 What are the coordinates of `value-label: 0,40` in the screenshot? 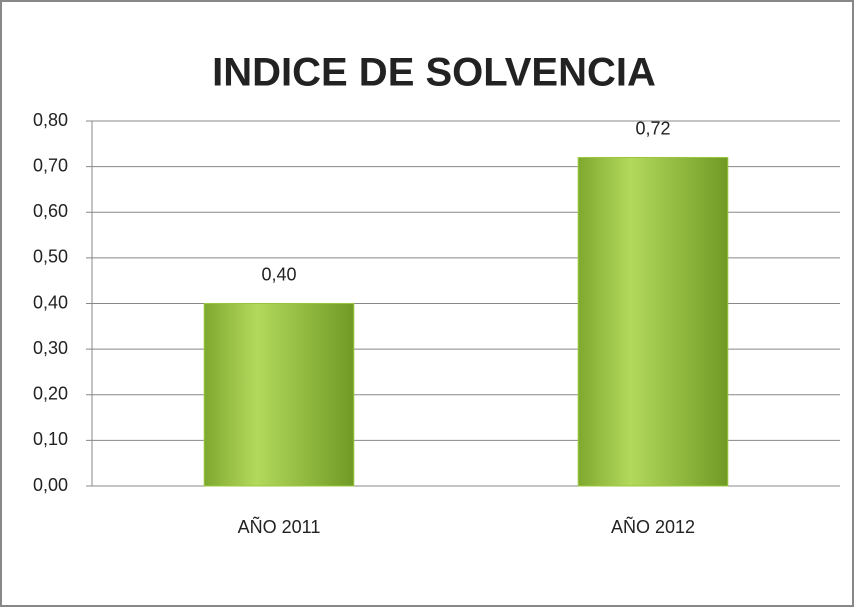 It's located at (278, 274).